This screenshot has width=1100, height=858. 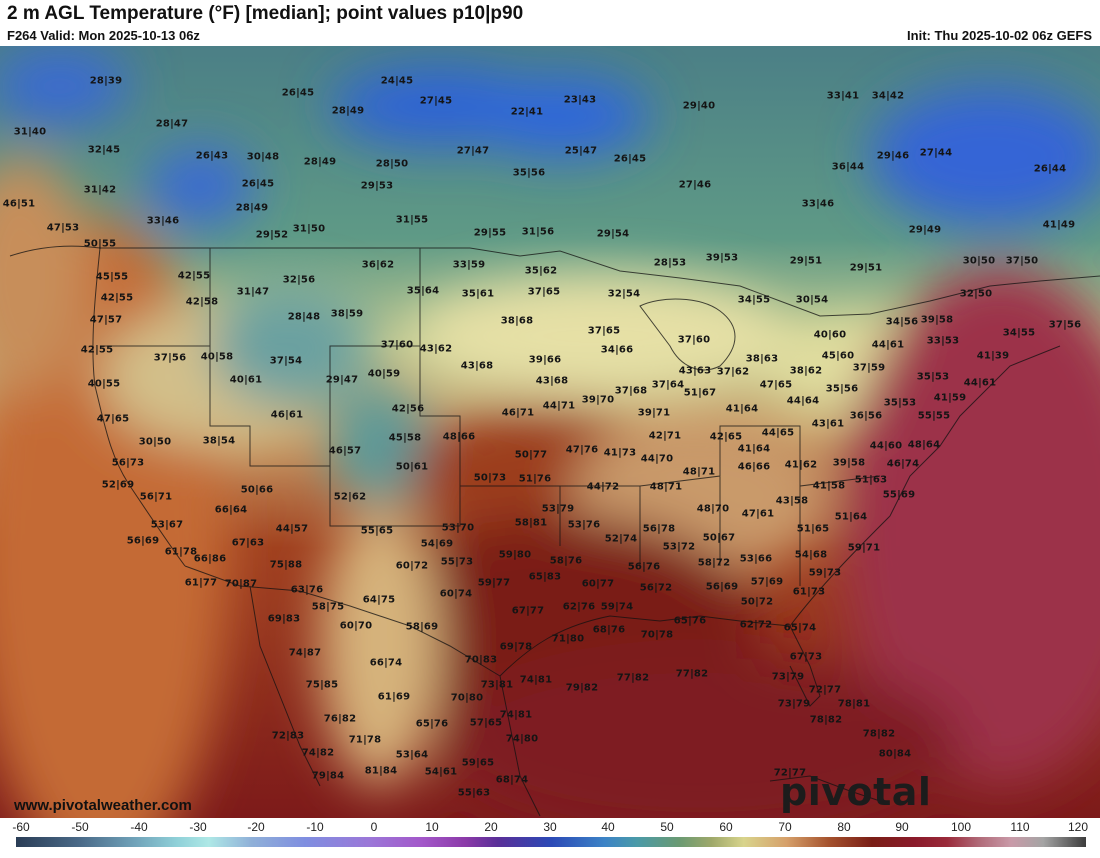 What do you see at coordinates (582, 688) in the screenshot?
I see `point-value: 79|82` at bounding box center [582, 688].